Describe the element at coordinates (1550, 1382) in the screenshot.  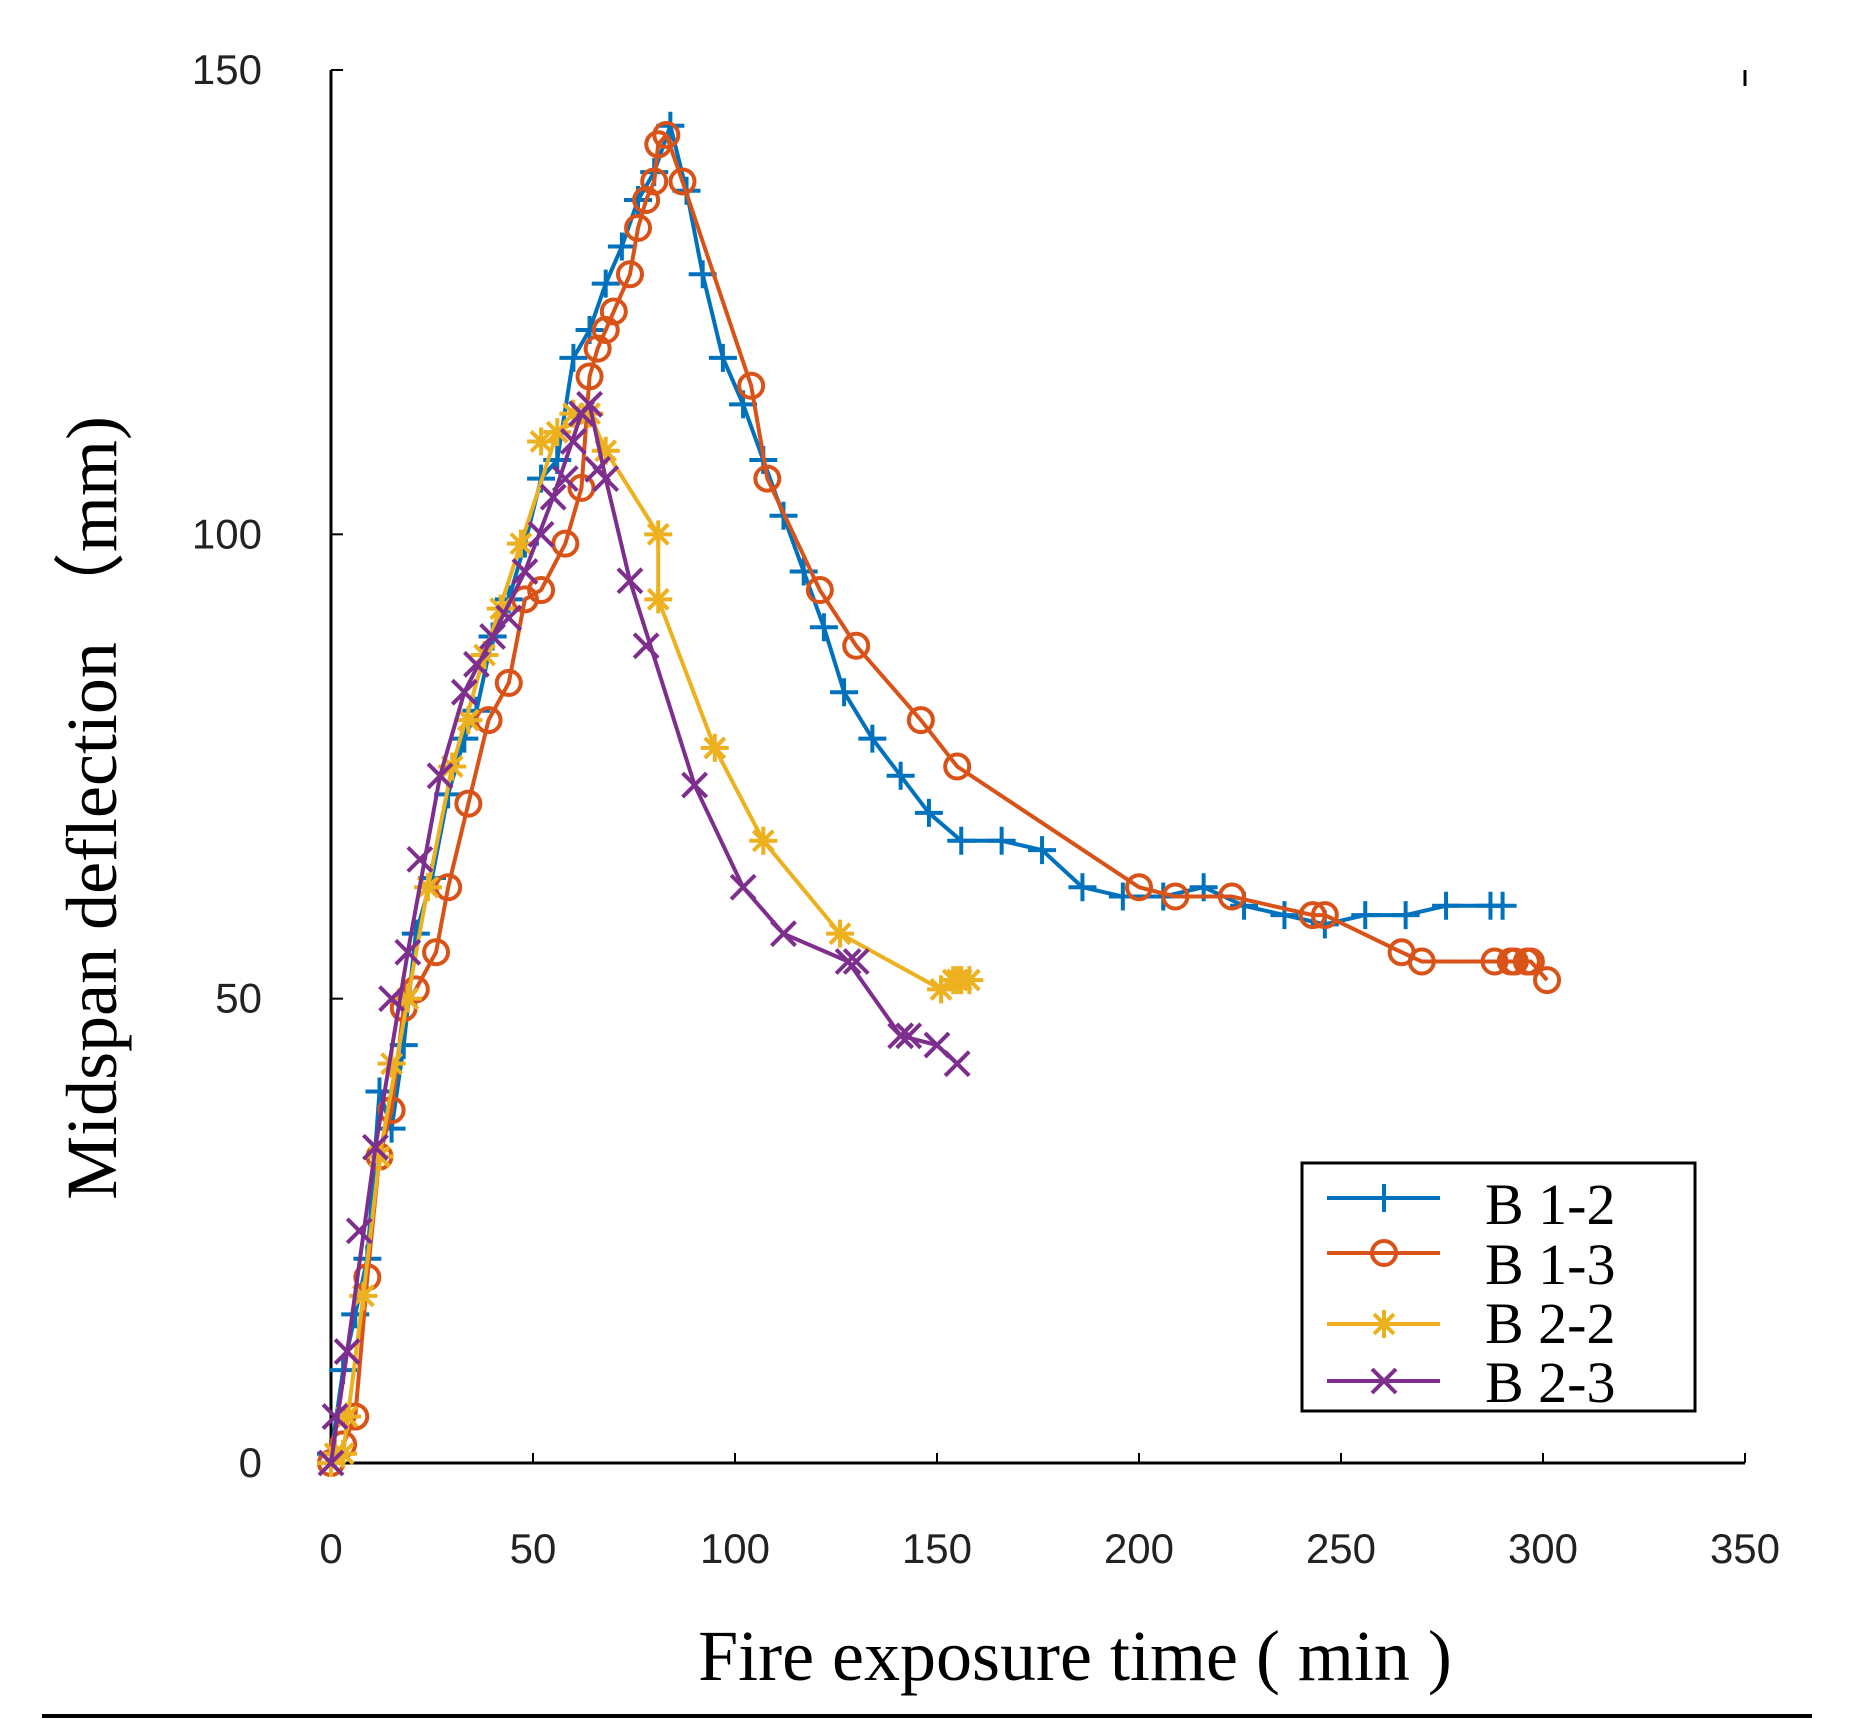
I see `legend-label-b-2-3: B 2-3` at that location.